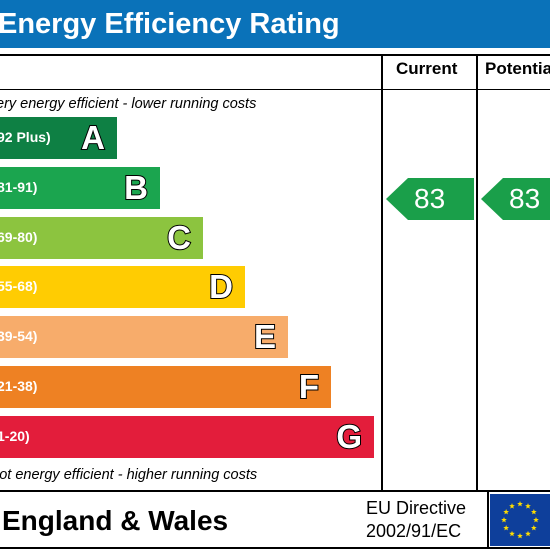 Image resolution: width=550 pixels, height=551 pixels. Describe the element at coordinates (488, 519) in the screenshot. I see `footer-flag-divider` at that location.